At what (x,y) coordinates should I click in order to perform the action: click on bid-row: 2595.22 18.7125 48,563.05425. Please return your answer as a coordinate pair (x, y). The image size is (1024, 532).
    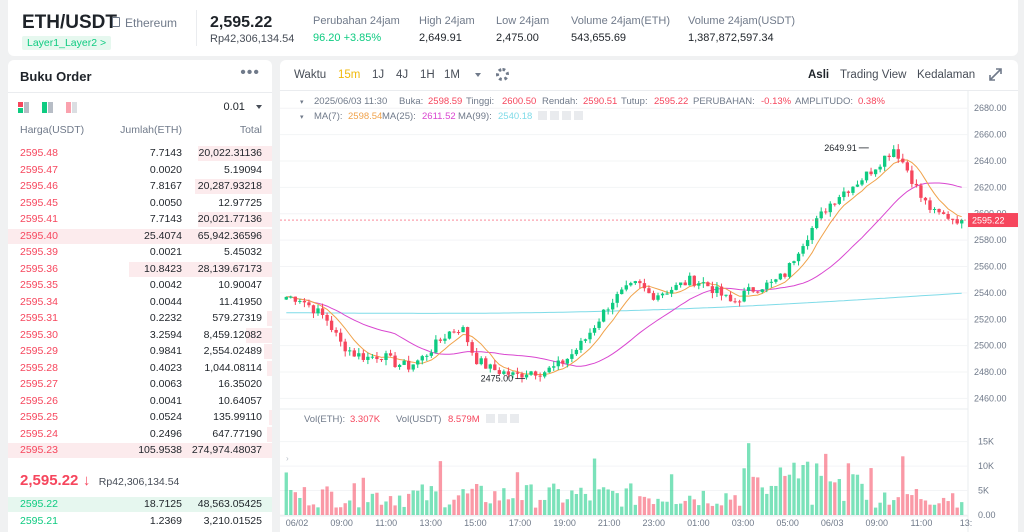
    Looking at the image, I should click on (140, 504).